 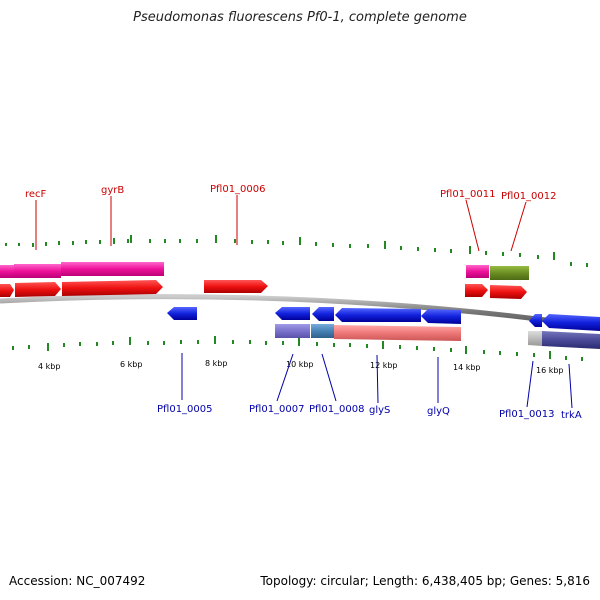 I want to click on forward-cds-track, so click(x=263, y=289).